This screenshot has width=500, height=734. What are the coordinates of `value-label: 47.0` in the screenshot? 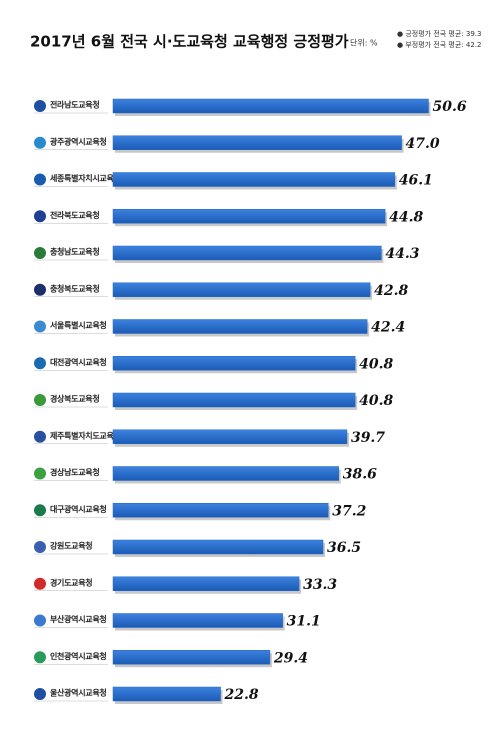 It's located at (423, 144).